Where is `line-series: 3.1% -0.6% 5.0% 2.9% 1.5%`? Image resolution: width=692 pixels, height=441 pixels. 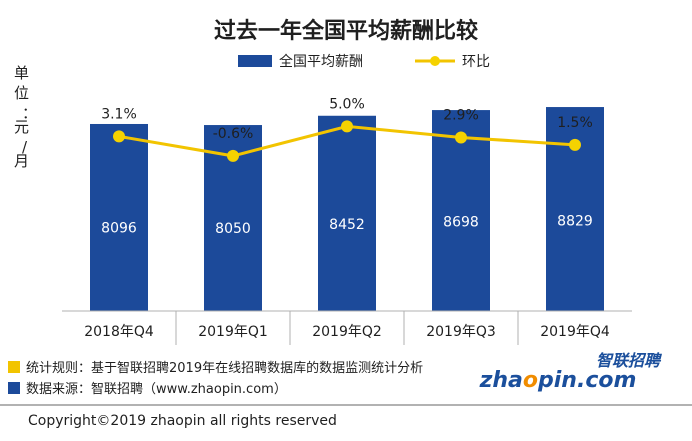
line-series: 3.1% -0.6% 5.0% 2.9% 1.5% is located at coordinates (347, 129).